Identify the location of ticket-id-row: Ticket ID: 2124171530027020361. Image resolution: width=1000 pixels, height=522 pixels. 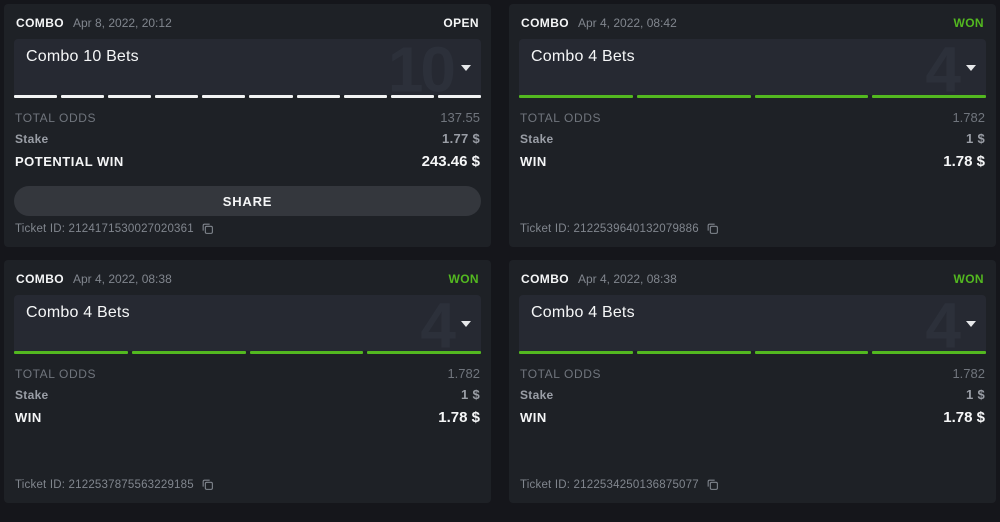
(247, 229).